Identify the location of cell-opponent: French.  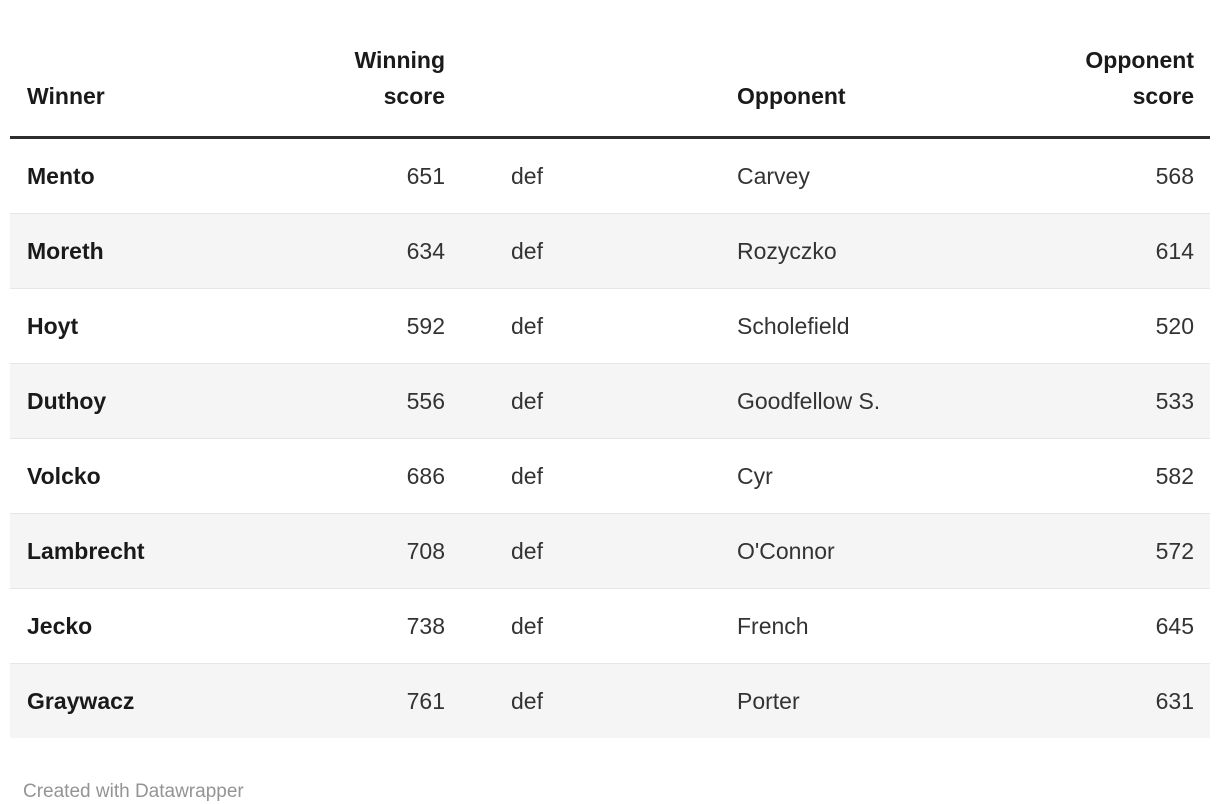
(861, 626).